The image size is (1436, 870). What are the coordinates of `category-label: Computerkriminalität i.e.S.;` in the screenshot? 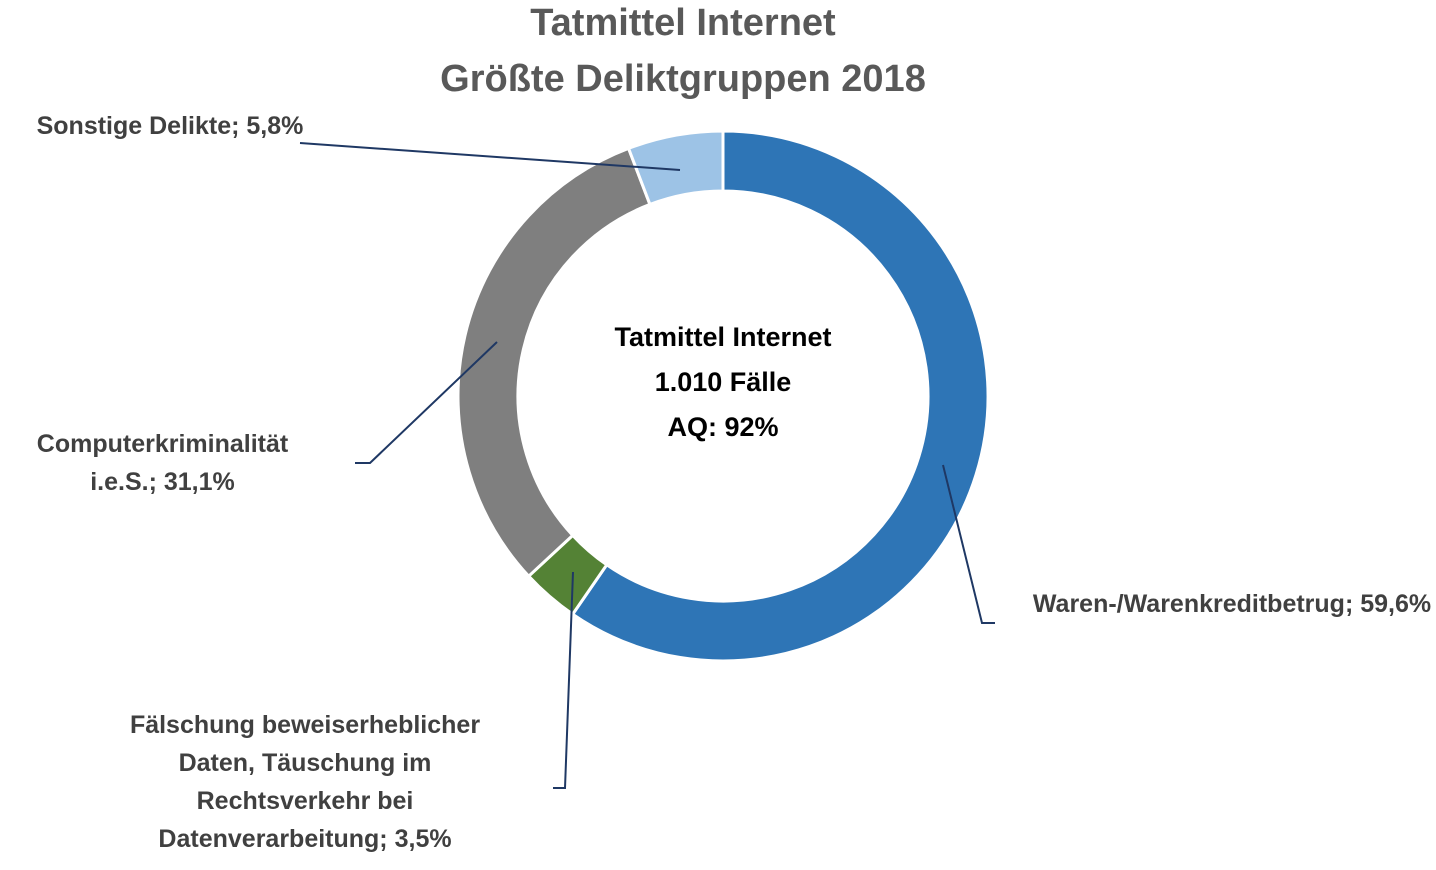 It's located at (162, 463).